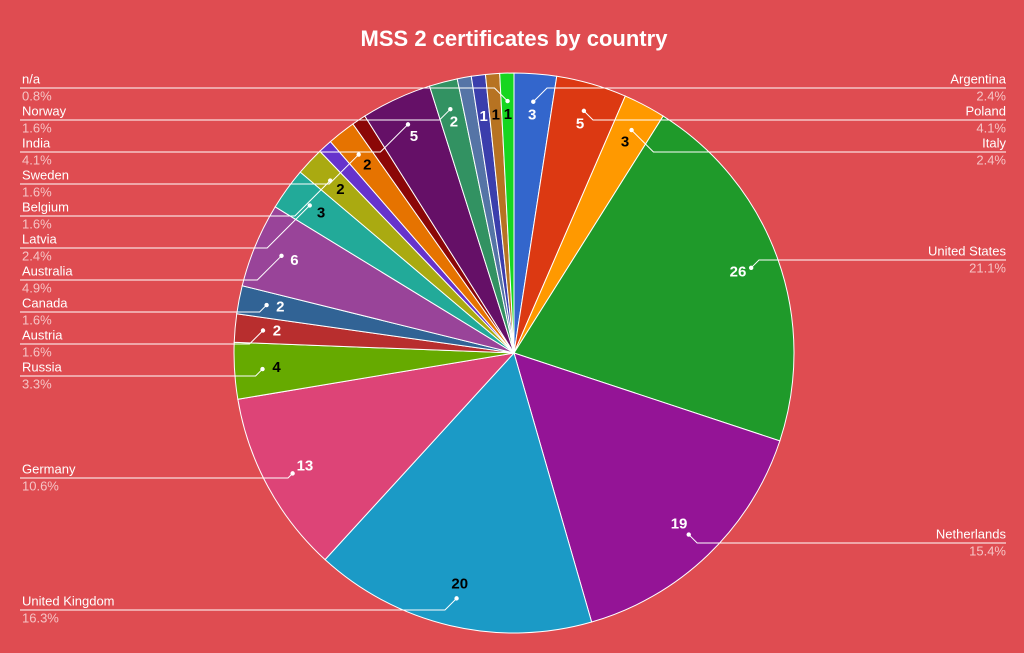  Describe the element at coordinates (31, 78) in the screenshot. I see `category-label: n/a` at that location.